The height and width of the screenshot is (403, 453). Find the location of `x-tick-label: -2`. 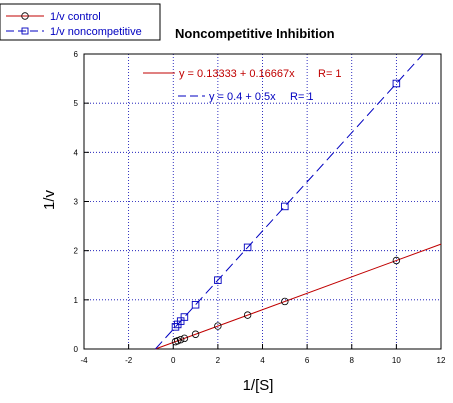

x-tick-label: -2 is located at coordinates (129, 360).